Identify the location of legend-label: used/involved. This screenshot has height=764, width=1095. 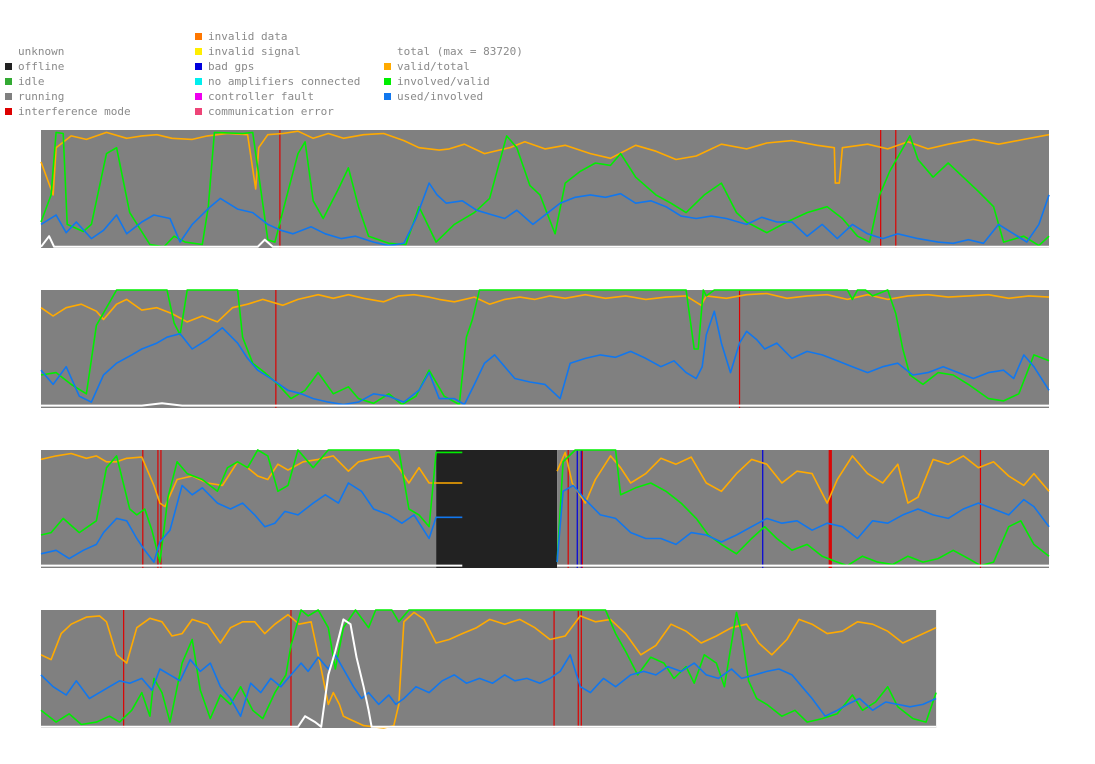
(440, 96).